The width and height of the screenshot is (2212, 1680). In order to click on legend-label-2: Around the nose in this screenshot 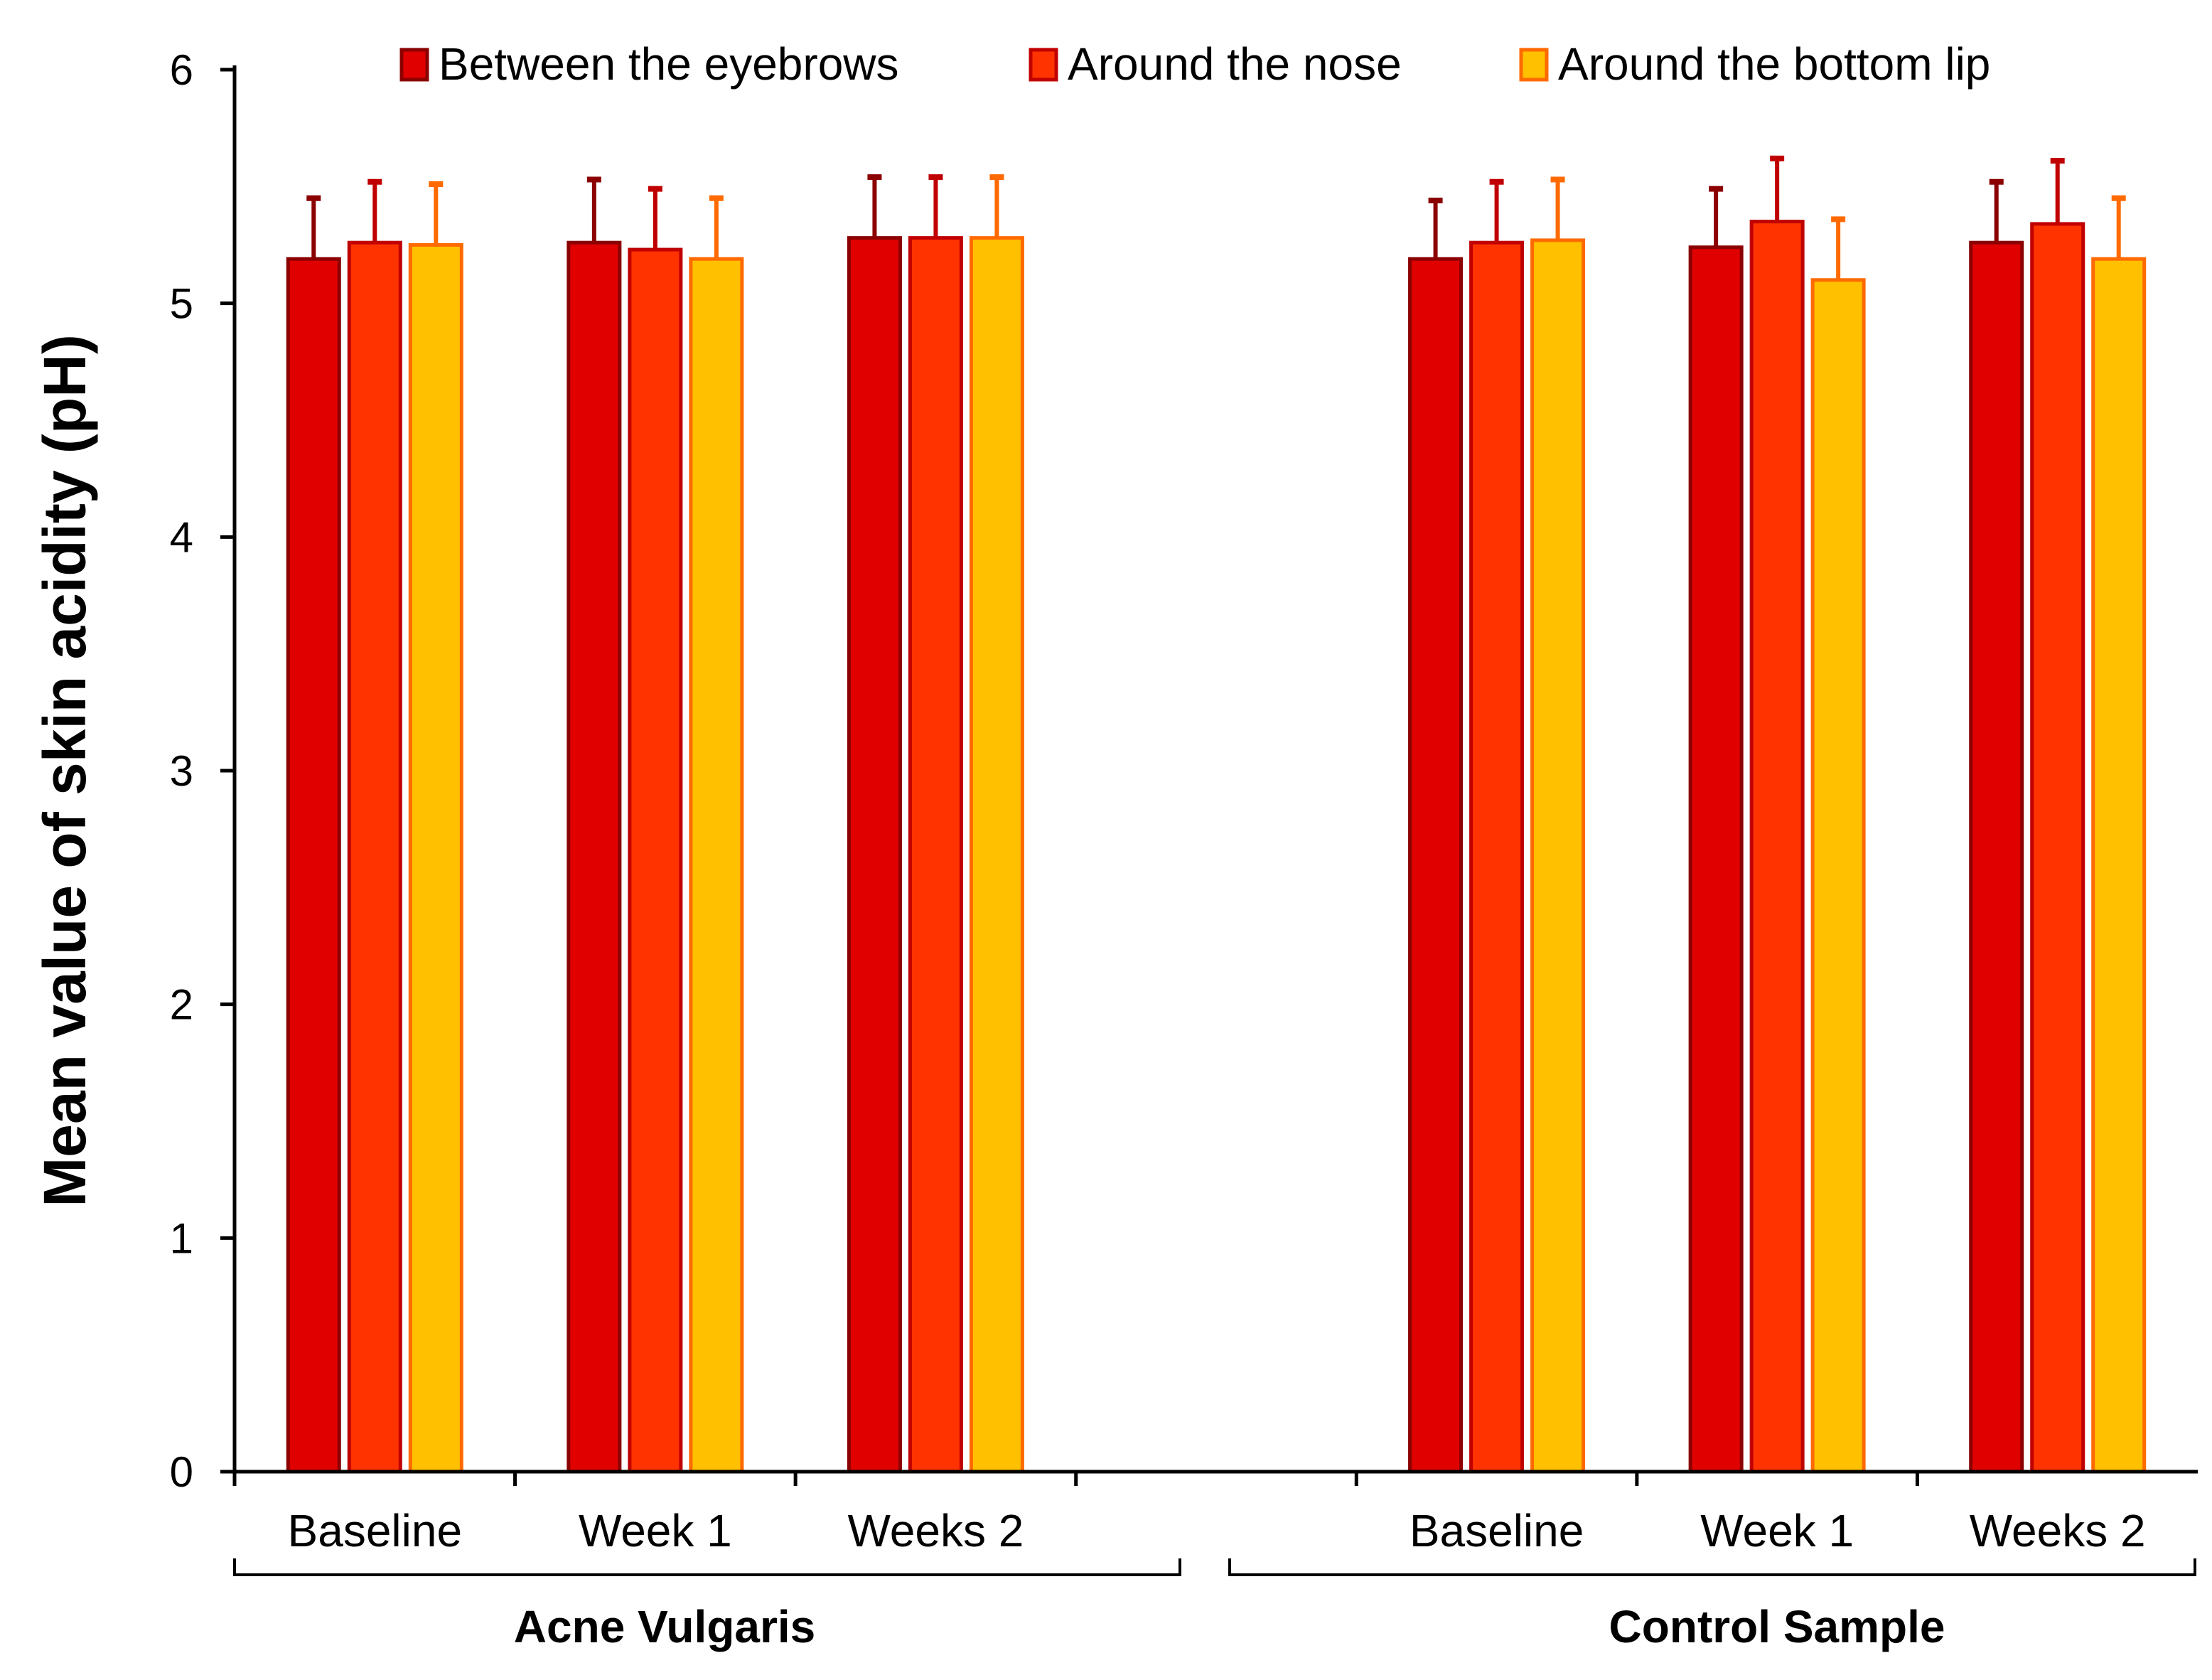, I will do `click(1235, 64)`.